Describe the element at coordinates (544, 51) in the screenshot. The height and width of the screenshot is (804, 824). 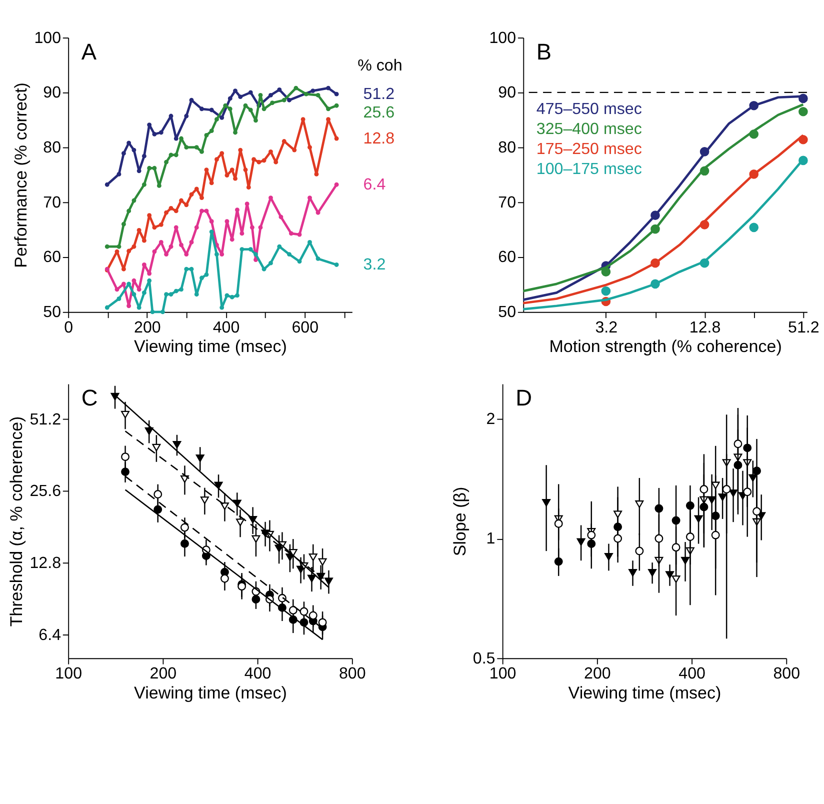
I see `chart-title: B` at that location.